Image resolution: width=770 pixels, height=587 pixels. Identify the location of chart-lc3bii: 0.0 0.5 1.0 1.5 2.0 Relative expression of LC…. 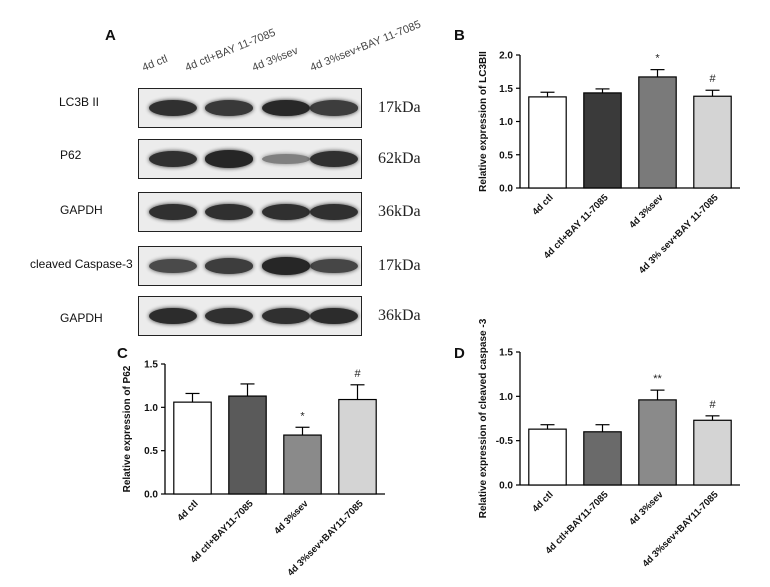
(609, 163).